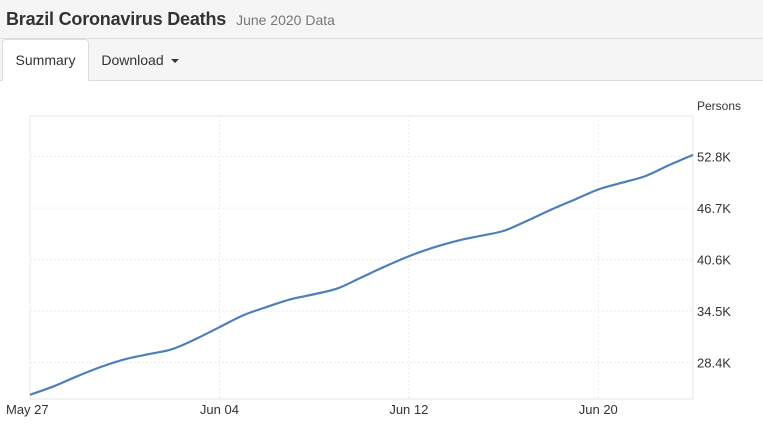  I want to click on tab-summary-label: Summary, so click(45, 60).